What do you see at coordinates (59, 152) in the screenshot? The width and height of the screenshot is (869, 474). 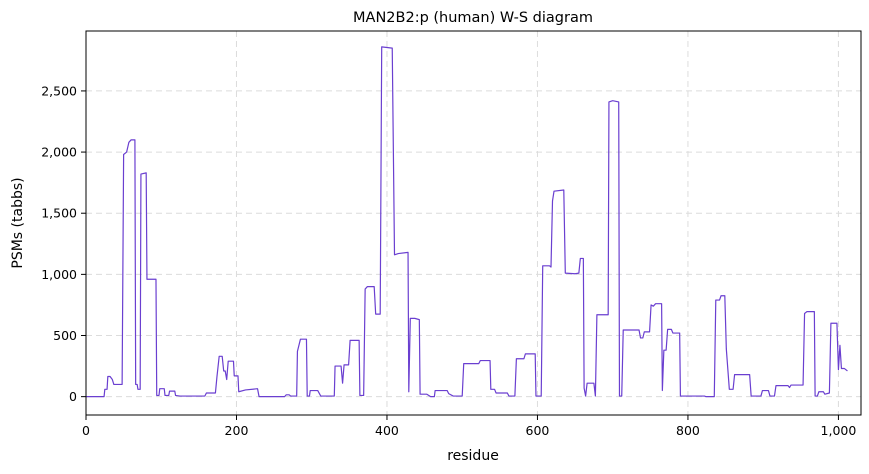 I see `y-tick-label: 2,000` at bounding box center [59, 152].